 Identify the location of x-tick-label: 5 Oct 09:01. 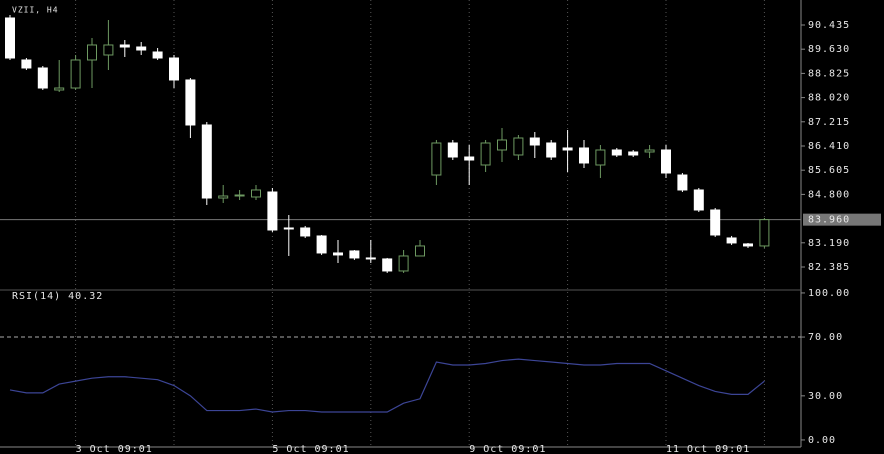
(310, 449).